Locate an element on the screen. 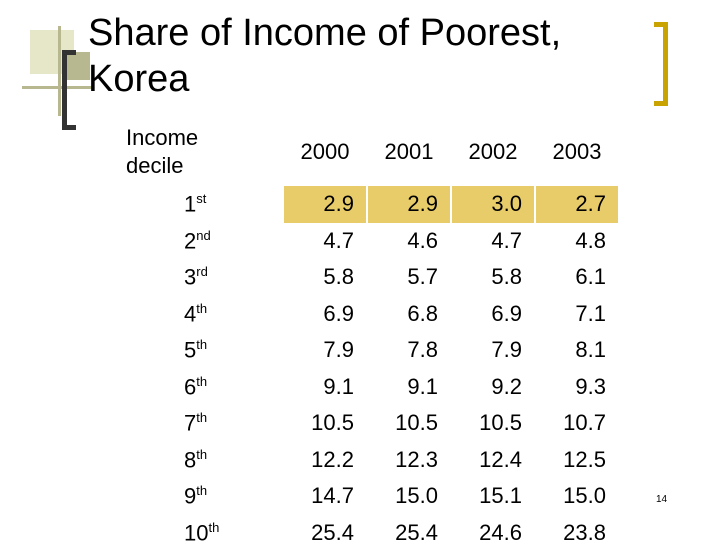  decile-label: 5th is located at coordinates (200, 350).